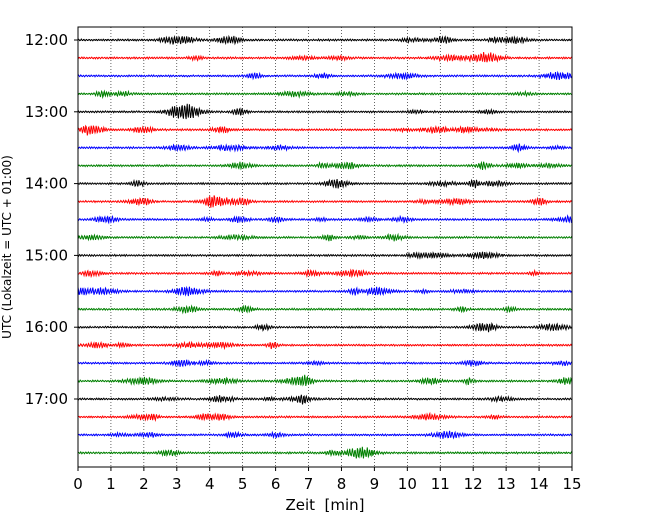 Image resolution: width=650 pixels, height=520 pixels. What do you see at coordinates (46, 399) in the screenshot?
I see `y-tick-label: 17:00` at bounding box center [46, 399].